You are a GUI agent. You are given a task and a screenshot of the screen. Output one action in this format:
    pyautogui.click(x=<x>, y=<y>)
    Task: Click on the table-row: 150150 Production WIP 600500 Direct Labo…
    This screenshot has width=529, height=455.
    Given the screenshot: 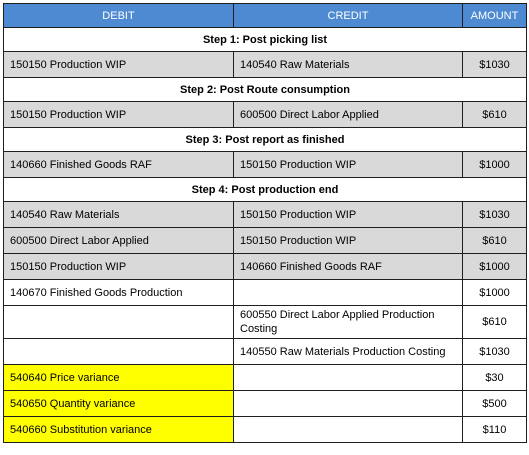 What is the action you would take?
    pyautogui.click(x=265, y=114)
    